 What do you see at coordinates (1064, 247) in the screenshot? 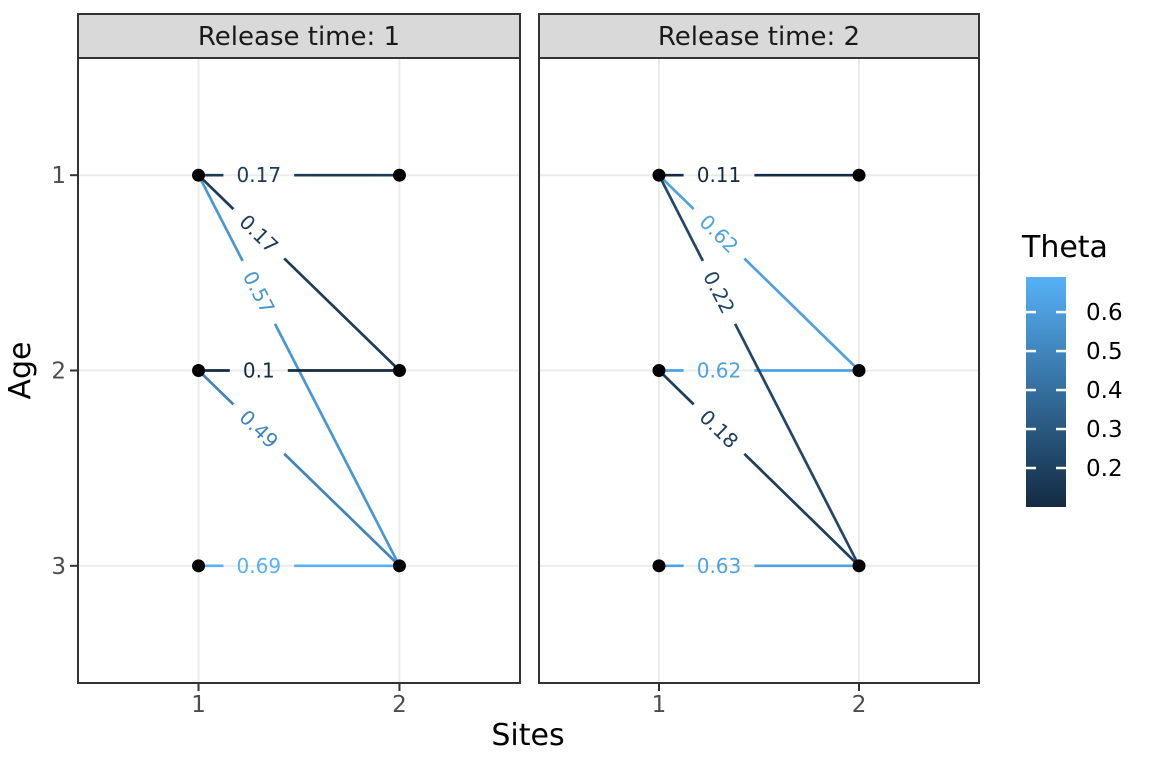
I see `legend-title: Theta` at bounding box center [1064, 247].